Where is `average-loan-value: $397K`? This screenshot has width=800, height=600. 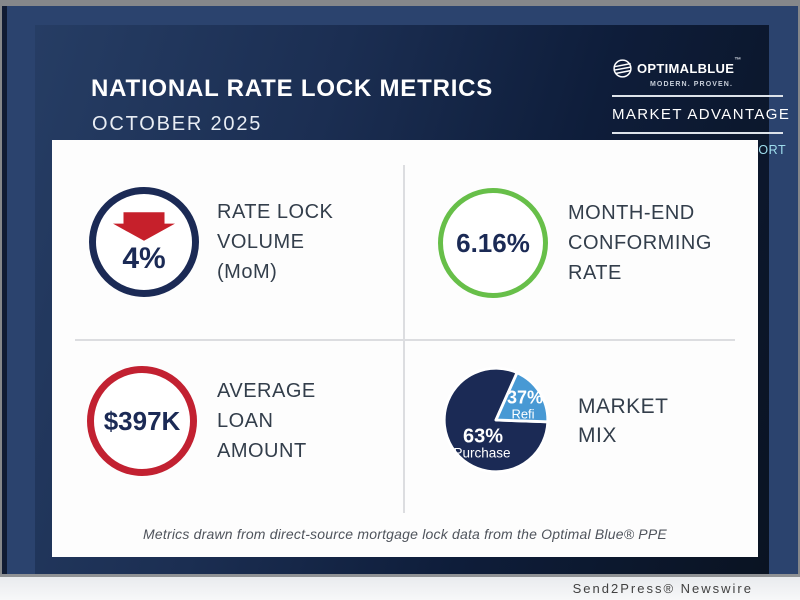
average-loan-value: $397K is located at coordinates (142, 420).